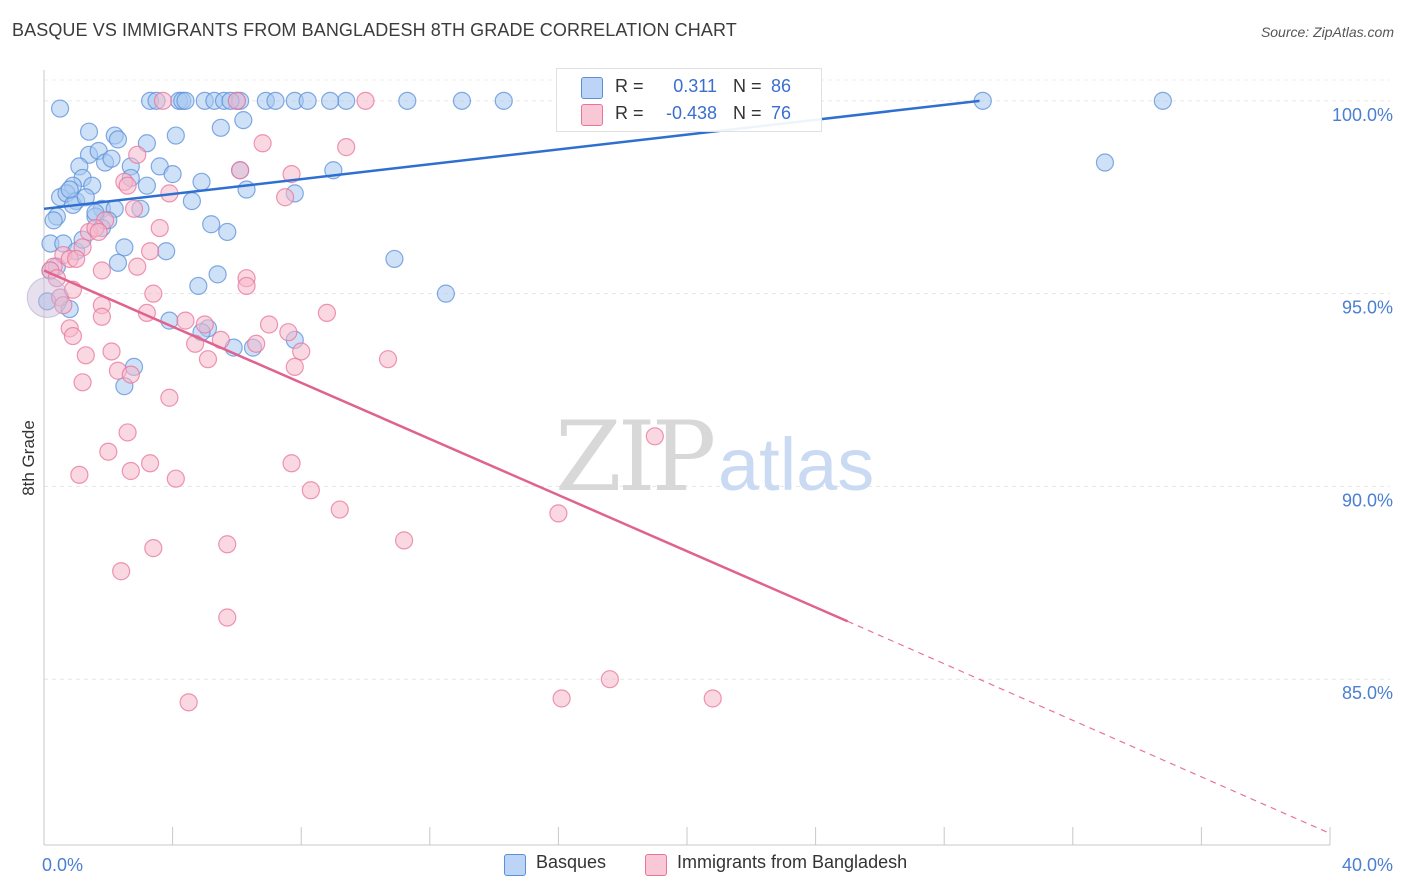 This screenshot has height=892, width=1406. What do you see at coordinates (592, 115) in the screenshot?
I see `legend-swatch-bangladesh` at bounding box center [592, 115].